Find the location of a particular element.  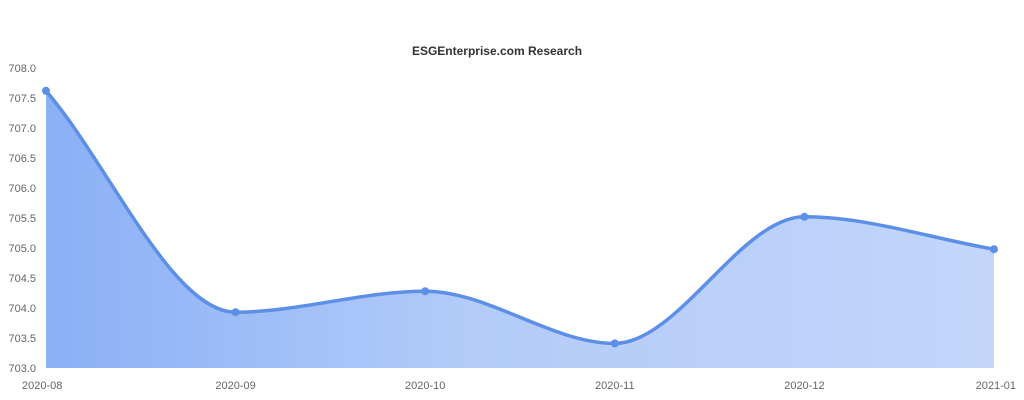

x-tick-label: 2020-10 is located at coordinates (425, 386).